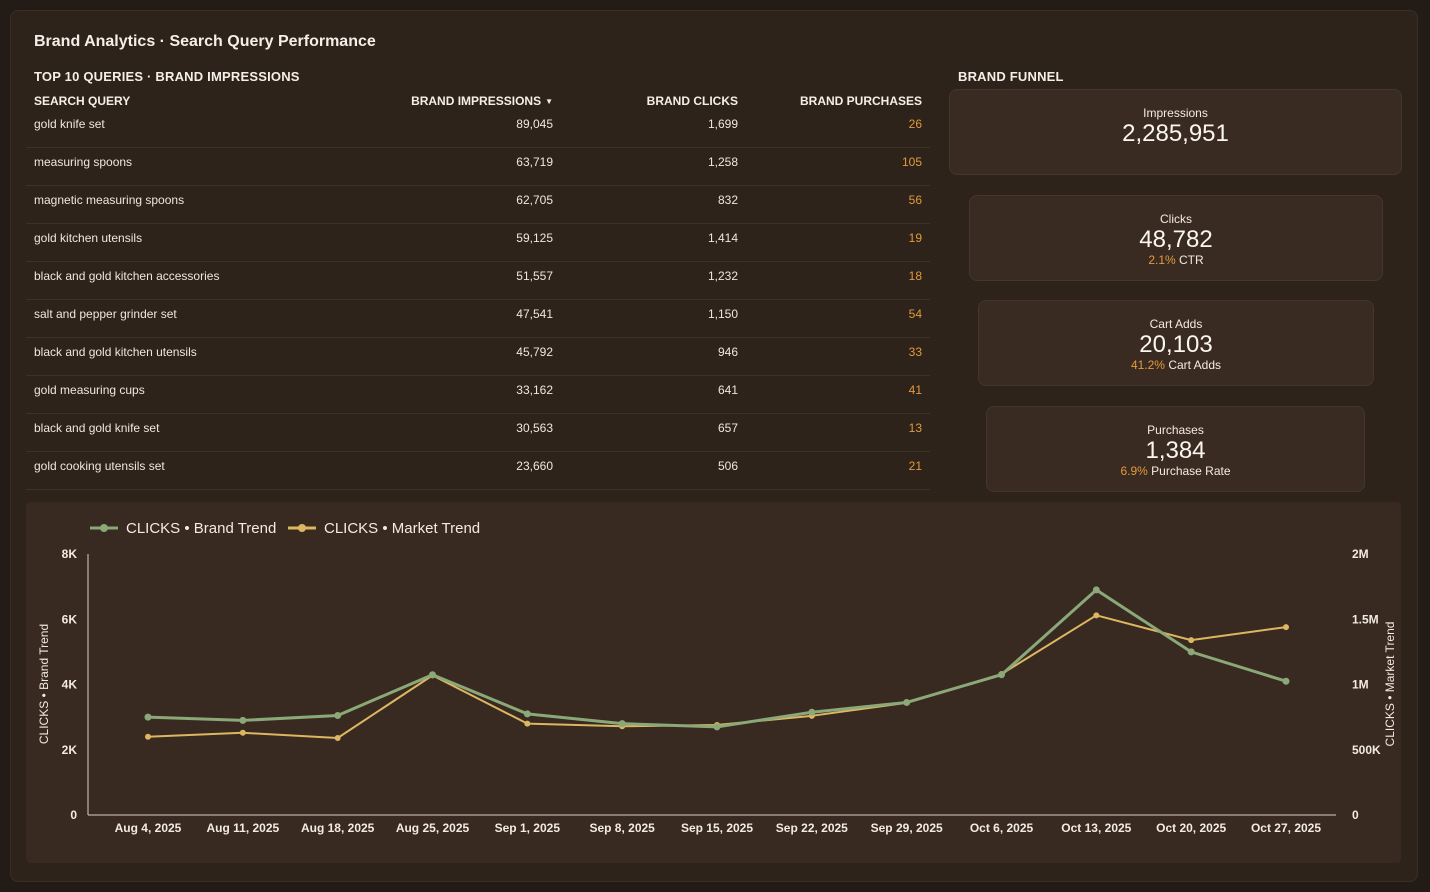 The width and height of the screenshot is (1430, 892). What do you see at coordinates (722, 124) in the screenshot?
I see `cell-brand-clicks: 1,699` at bounding box center [722, 124].